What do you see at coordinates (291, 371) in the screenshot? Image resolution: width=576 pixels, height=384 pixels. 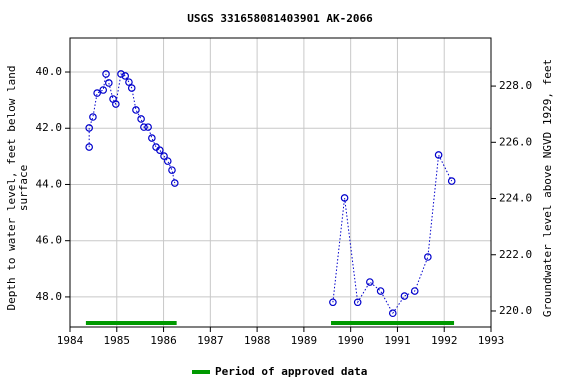 I see `legend-label: Period of approved data` at bounding box center [291, 371].